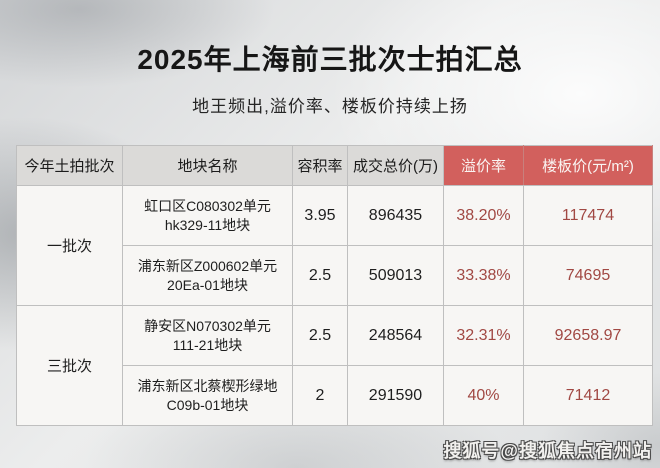  I want to click on page-title: 2025年上海前三批次士拍汇总, so click(330, 59).